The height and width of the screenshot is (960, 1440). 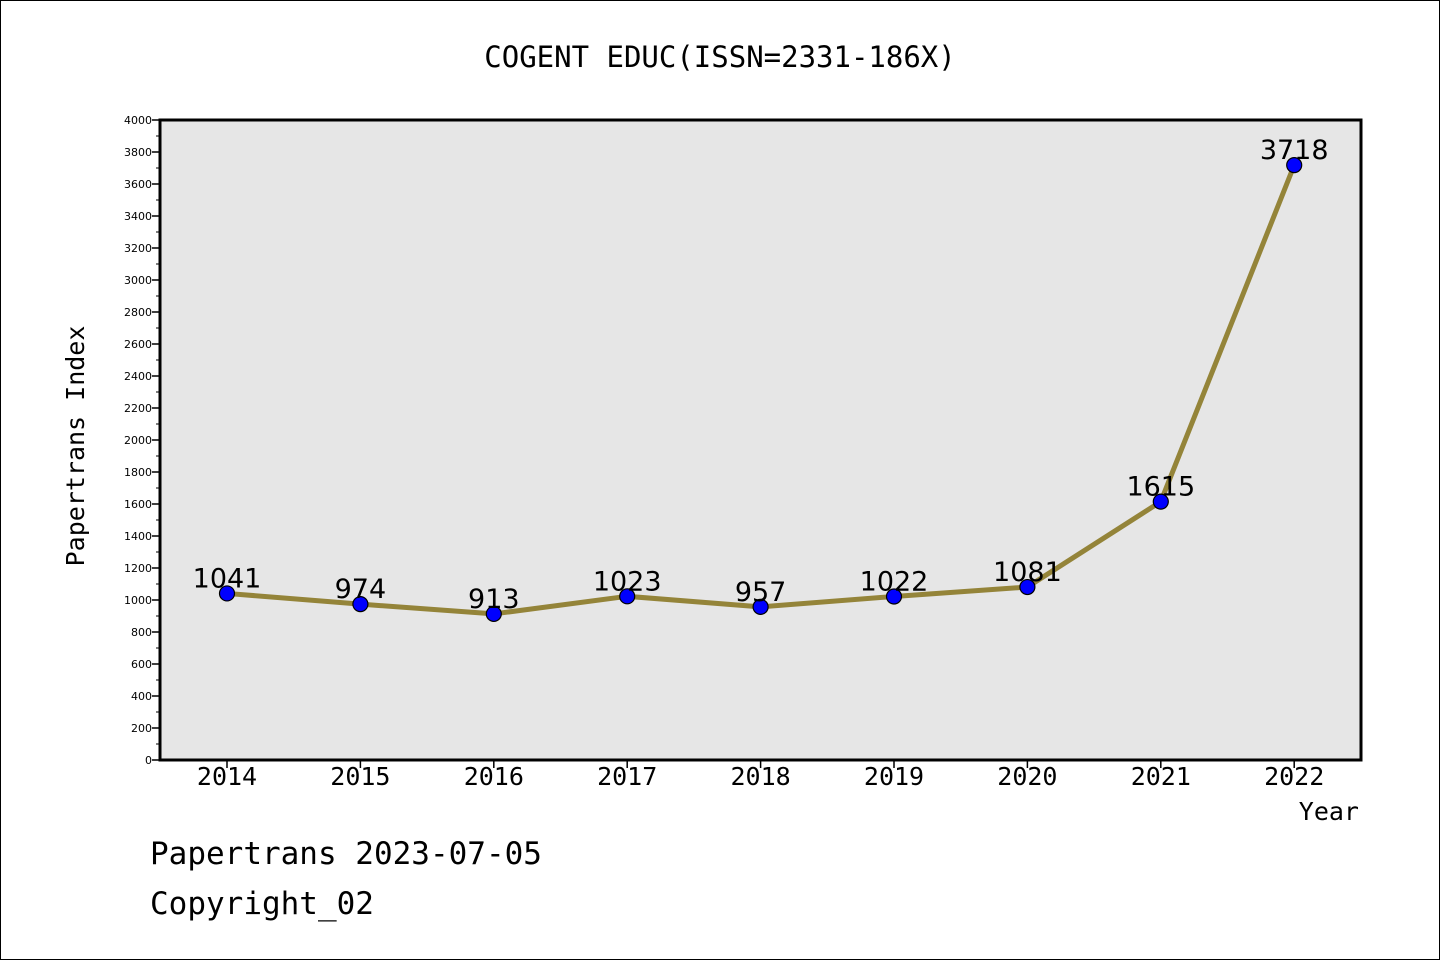 What do you see at coordinates (138, 280) in the screenshot?
I see `y-tick-label: 3000` at bounding box center [138, 280].